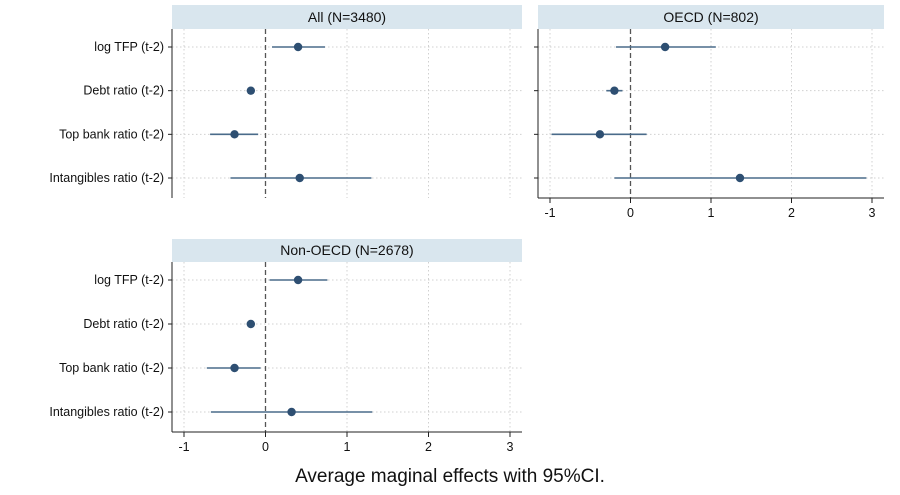  I want to click on figure-caption: Average maginal effects with 95%CI., so click(450, 476).